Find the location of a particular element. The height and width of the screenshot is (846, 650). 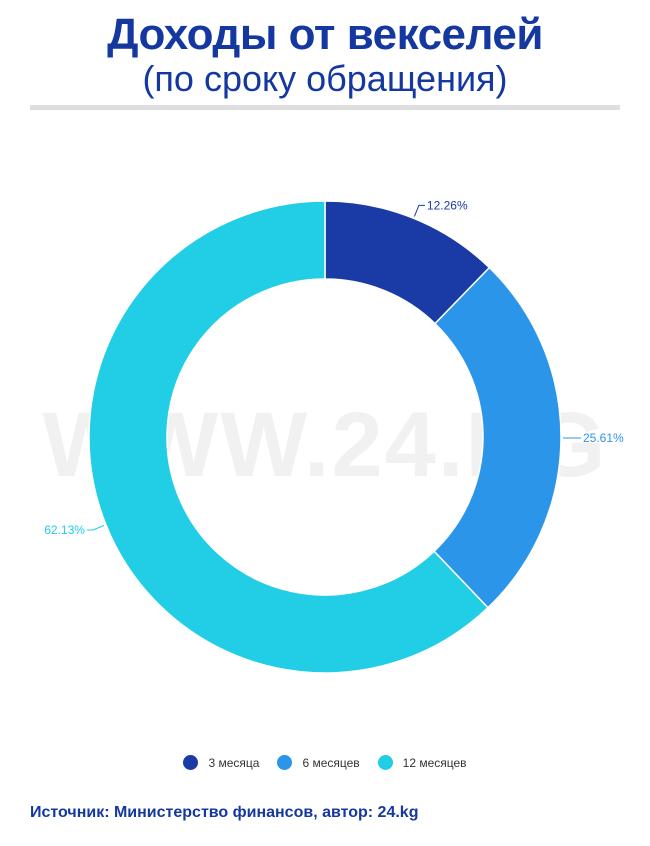

legend-label: 3 месяца is located at coordinates (234, 762).